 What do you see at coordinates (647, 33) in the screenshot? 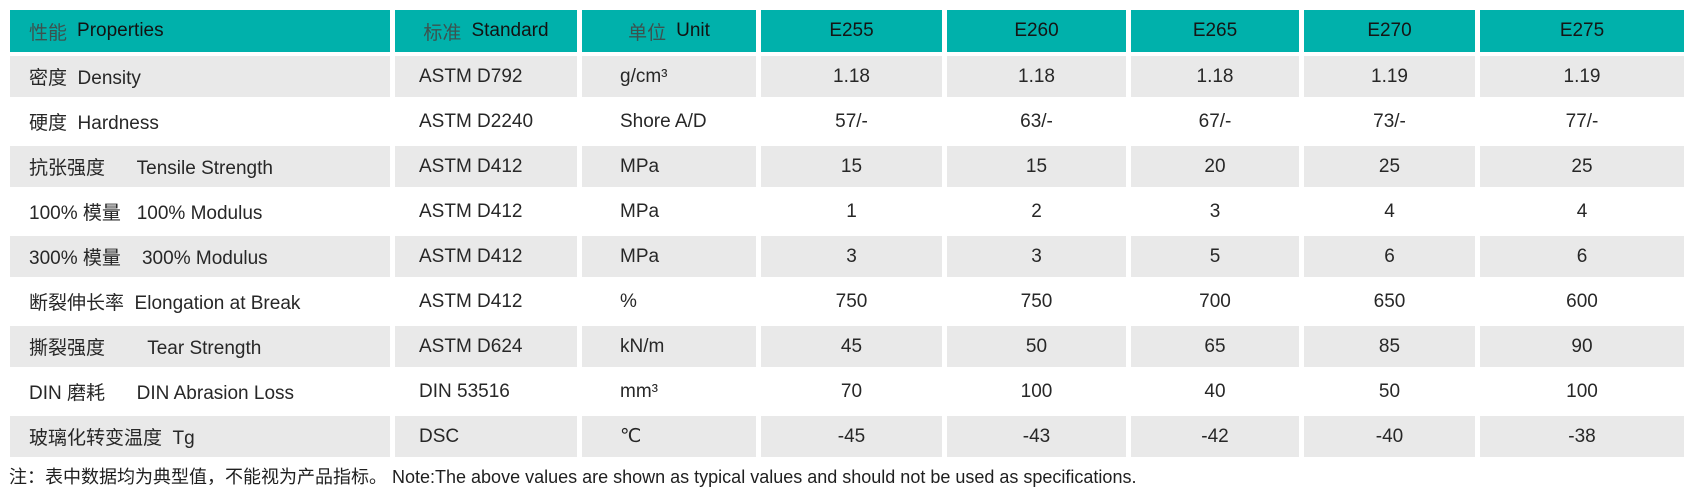
I see `header-unit-cn: 单位` at bounding box center [647, 33].